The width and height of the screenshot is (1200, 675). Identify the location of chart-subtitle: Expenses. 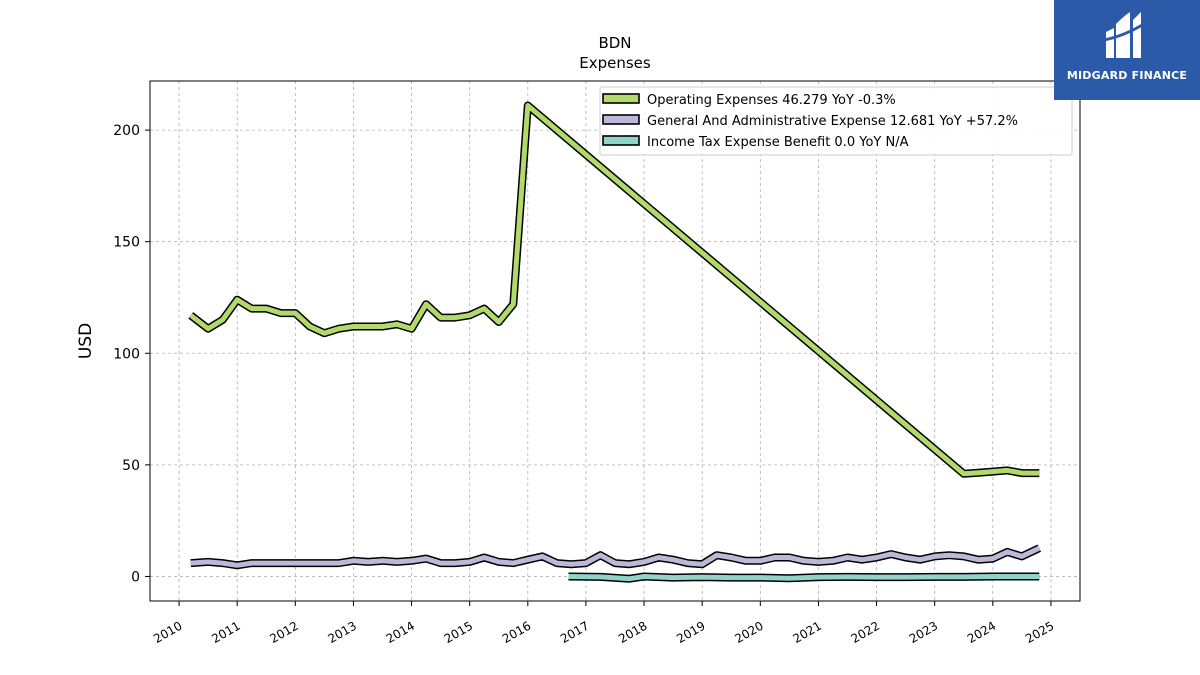
(615, 63).